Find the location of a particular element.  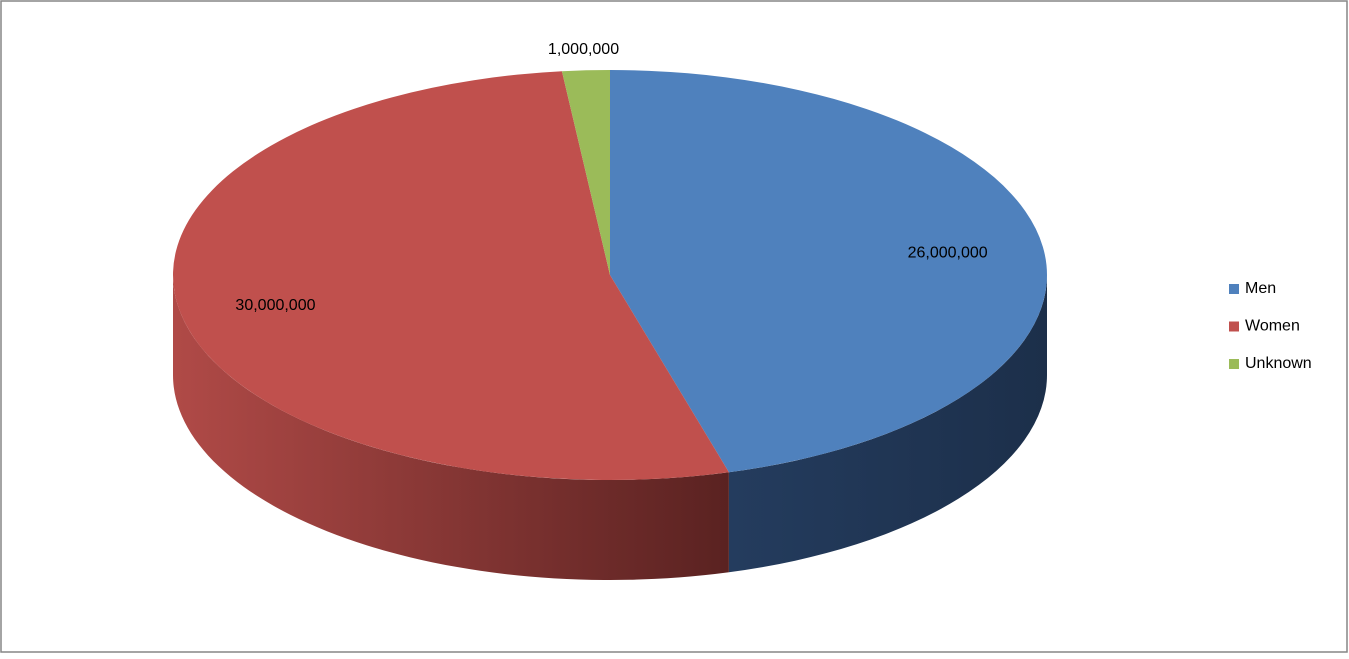

data-label: 30,000,000 is located at coordinates (275, 305).